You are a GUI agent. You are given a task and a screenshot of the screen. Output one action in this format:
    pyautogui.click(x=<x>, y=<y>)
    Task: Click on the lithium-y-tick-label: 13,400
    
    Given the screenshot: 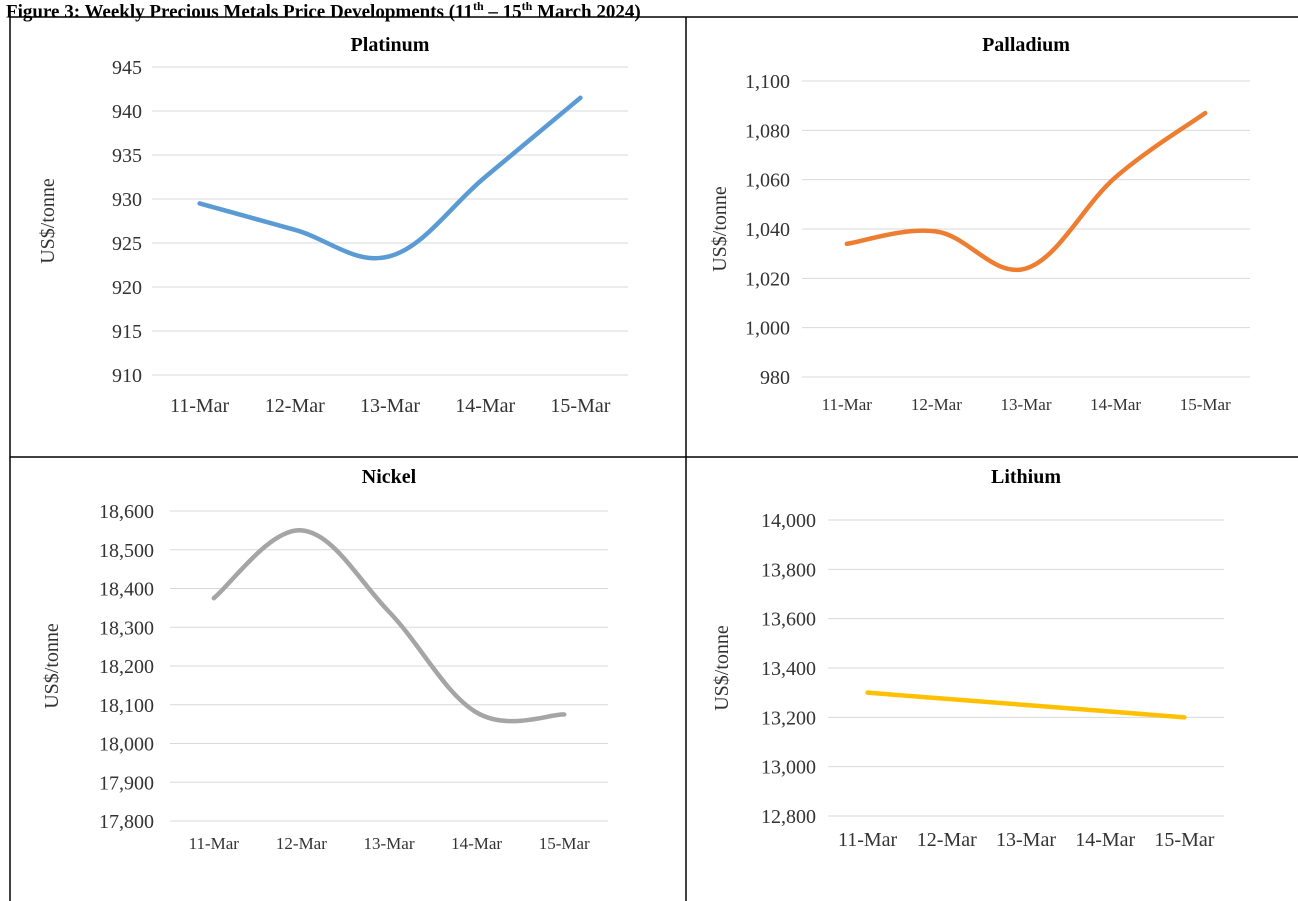 What is the action you would take?
    pyautogui.click(x=788, y=669)
    